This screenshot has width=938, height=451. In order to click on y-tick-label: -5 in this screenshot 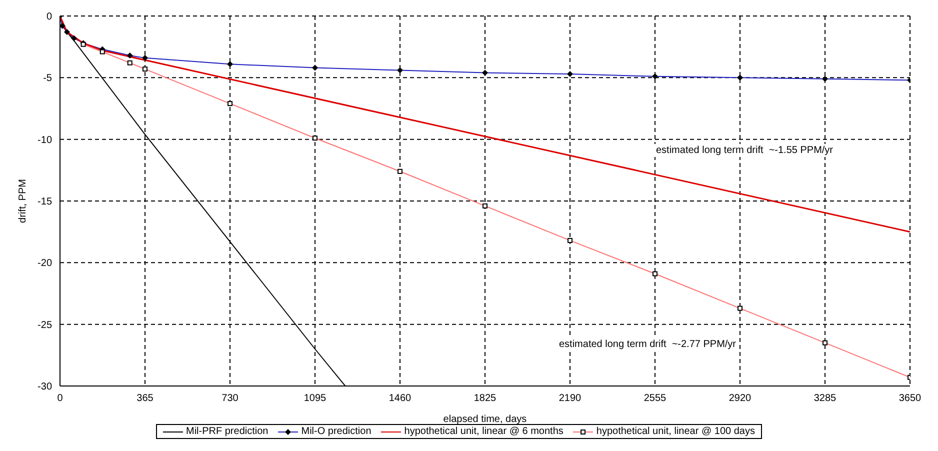, I will do `click(47, 78)`.